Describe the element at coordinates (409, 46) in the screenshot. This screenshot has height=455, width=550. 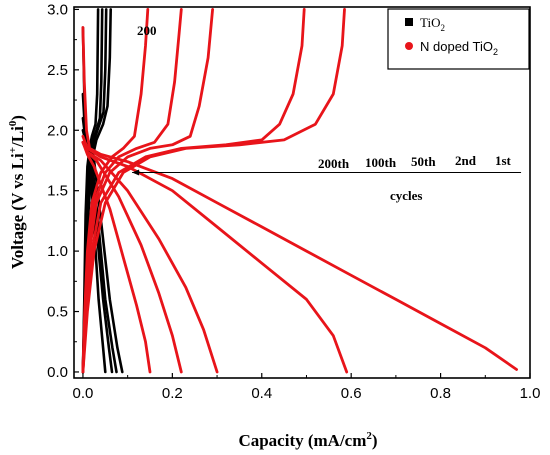
I see `legend-marker-n-doped` at that location.